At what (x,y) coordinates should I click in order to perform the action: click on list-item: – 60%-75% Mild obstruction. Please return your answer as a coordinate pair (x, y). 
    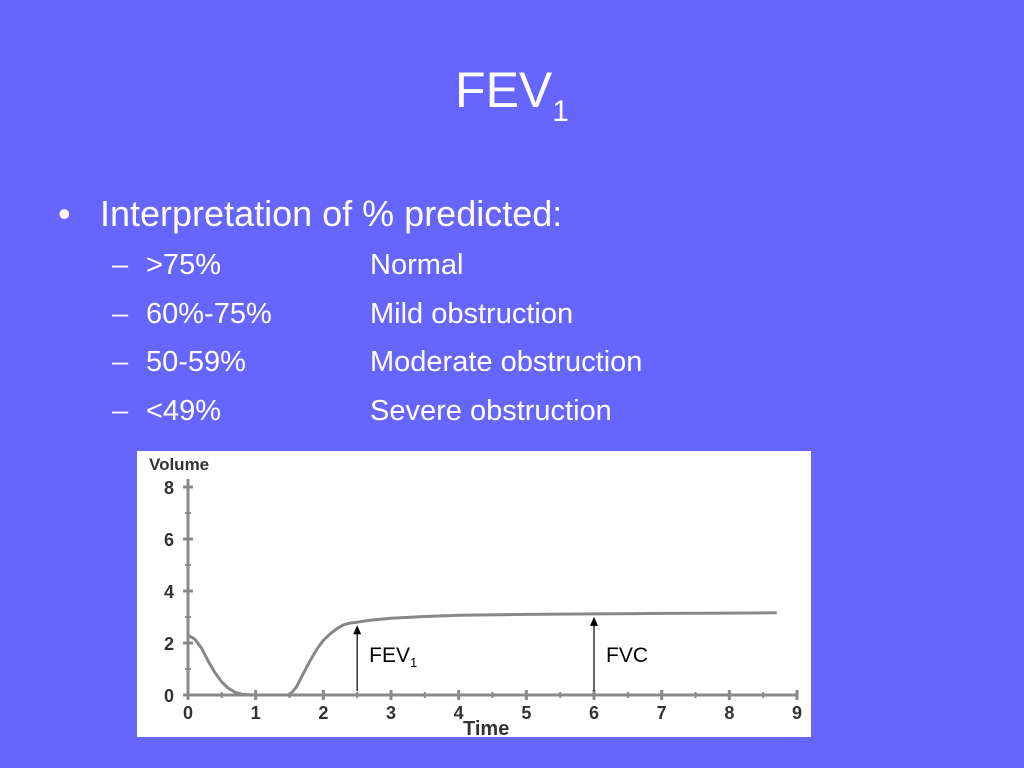
    Looking at the image, I should click on (342, 317).